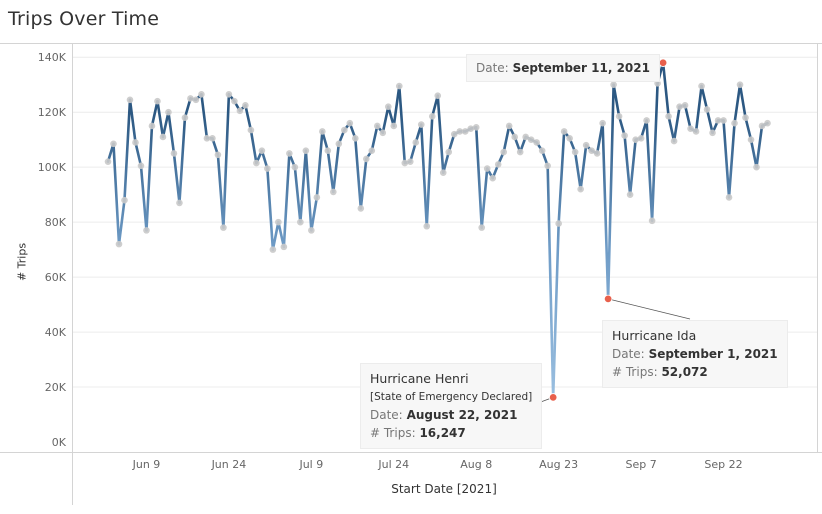  What do you see at coordinates (444, 489) in the screenshot?
I see `x-axis-label: Start Date [2021]` at bounding box center [444, 489].